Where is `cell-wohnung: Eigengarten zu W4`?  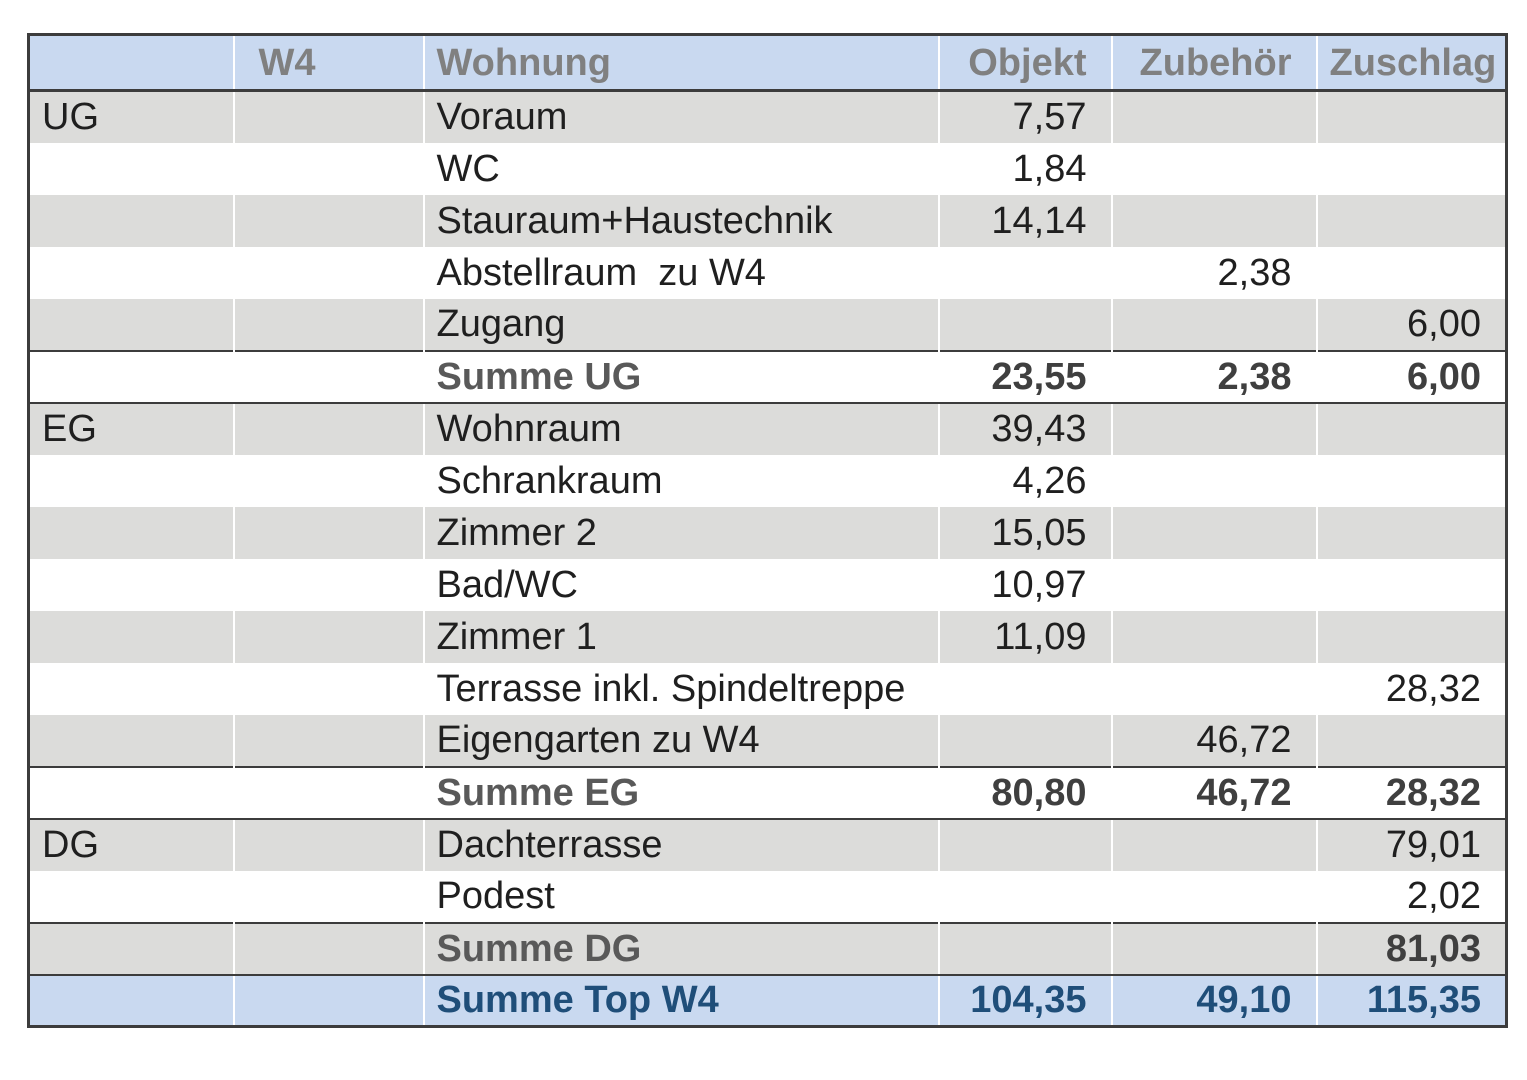
cell-wohnung: Eigengarten zu W4 is located at coordinates (681, 740).